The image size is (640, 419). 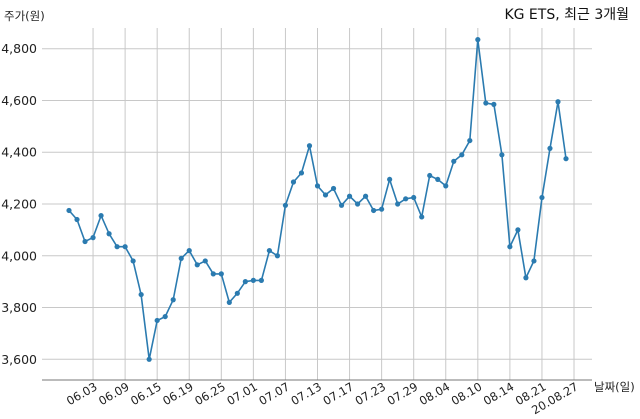 What do you see at coordinates (19, 100) in the screenshot?
I see `y-tick-label: 4,600` at bounding box center [19, 100].